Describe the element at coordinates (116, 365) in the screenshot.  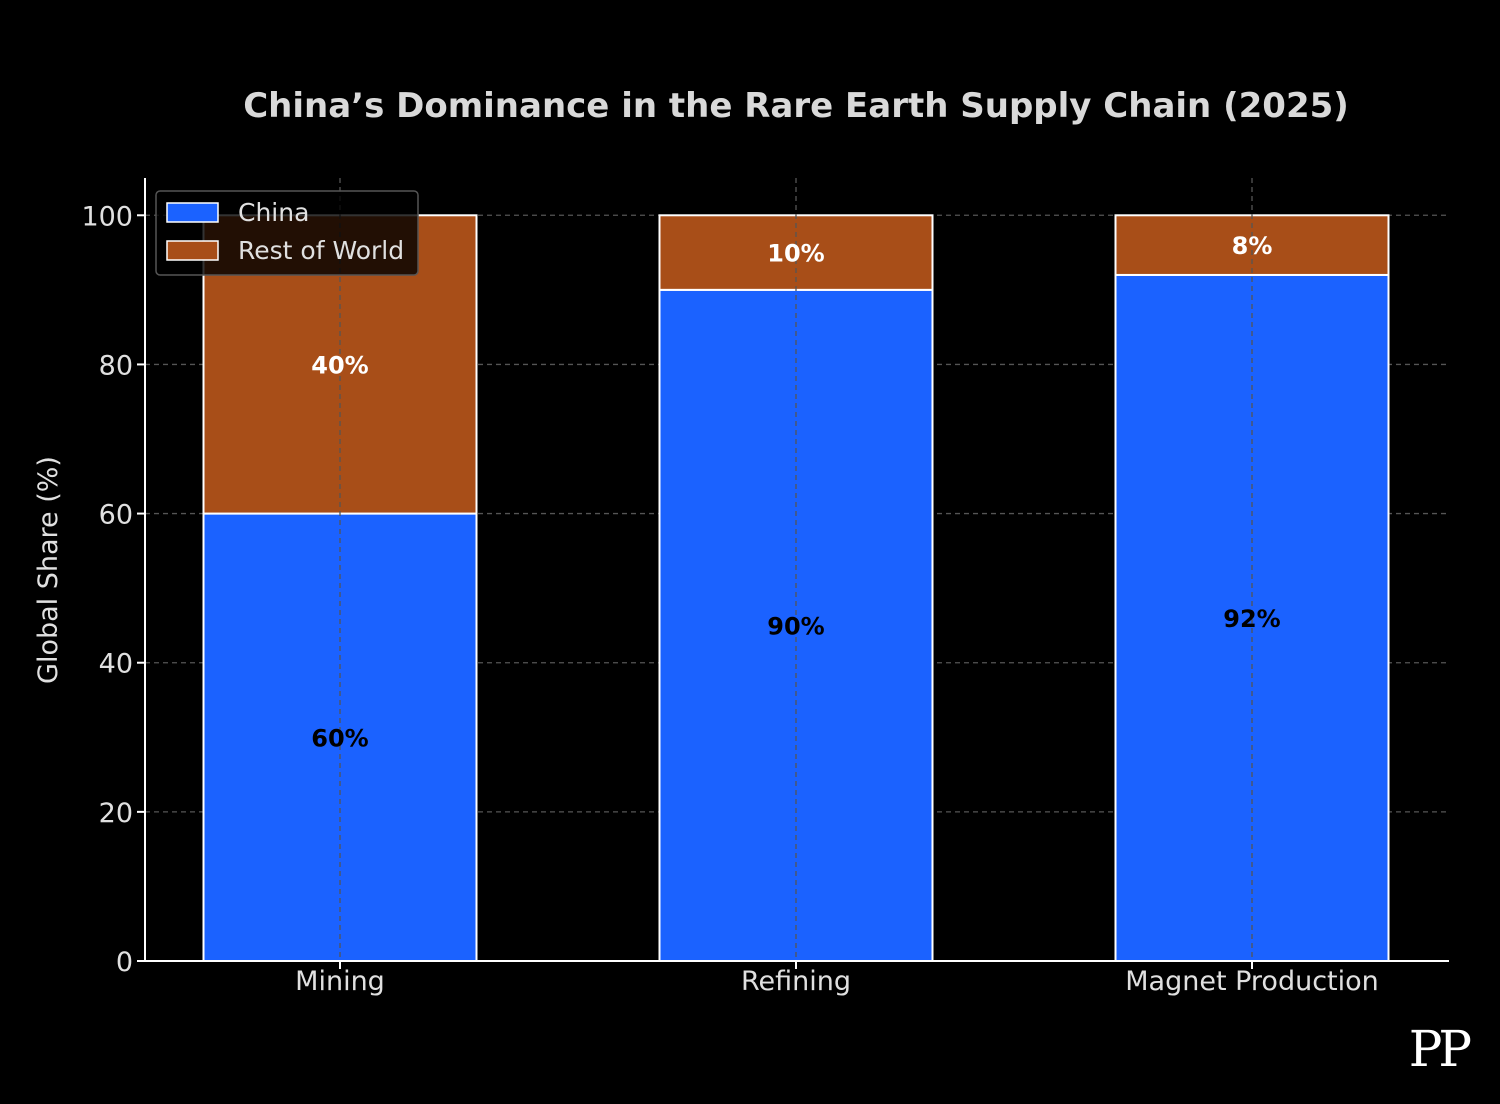
I see `y-tick-label: 80` at that location.